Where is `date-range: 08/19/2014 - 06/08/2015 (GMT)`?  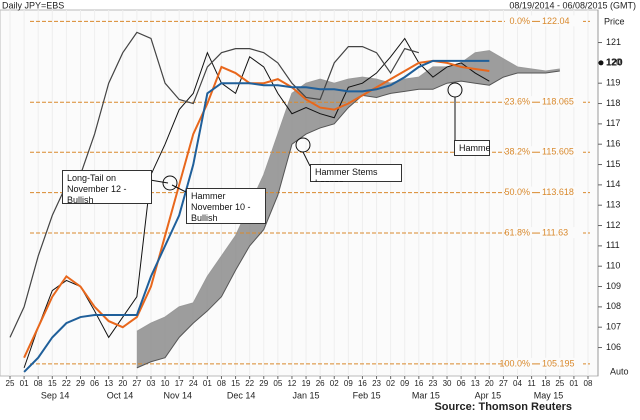
date-range: 08/19/2014 - 06/08/2015 (GMT) is located at coordinates (572, 5).